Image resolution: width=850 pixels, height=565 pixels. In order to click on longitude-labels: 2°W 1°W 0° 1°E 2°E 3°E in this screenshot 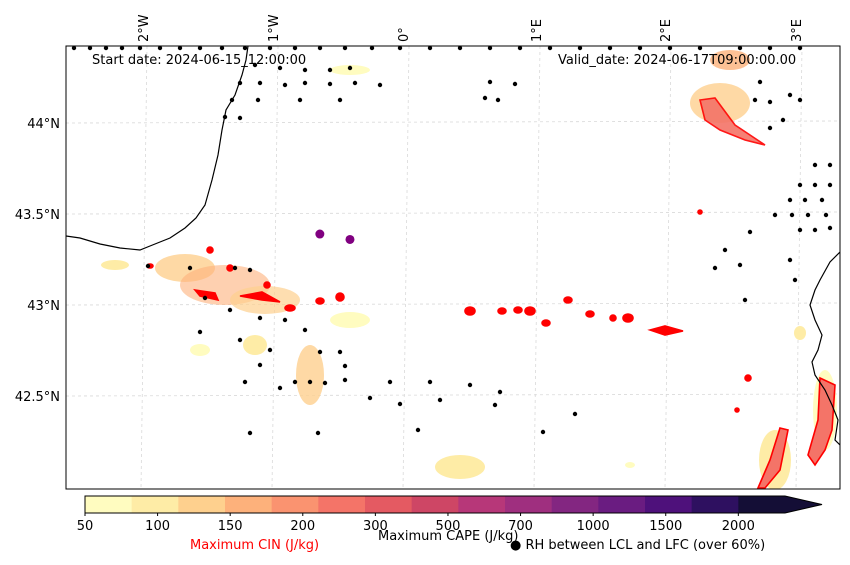, I will do `click(471, 28)`.